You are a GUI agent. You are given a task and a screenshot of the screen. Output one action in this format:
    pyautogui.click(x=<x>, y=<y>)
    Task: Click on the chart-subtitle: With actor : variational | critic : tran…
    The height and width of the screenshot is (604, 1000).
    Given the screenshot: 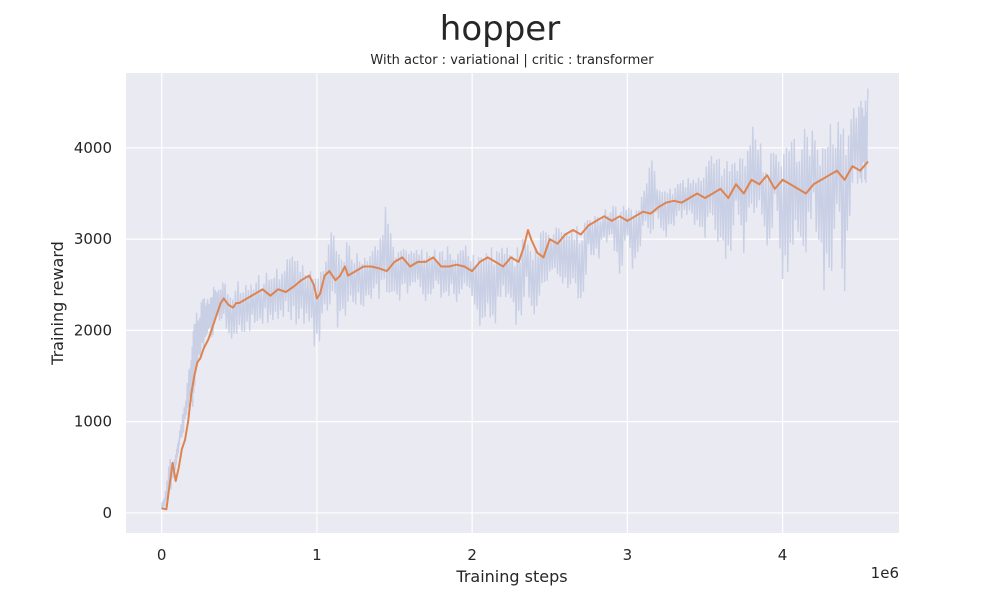 What is the action you would take?
    pyautogui.click(x=512, y=60)
    